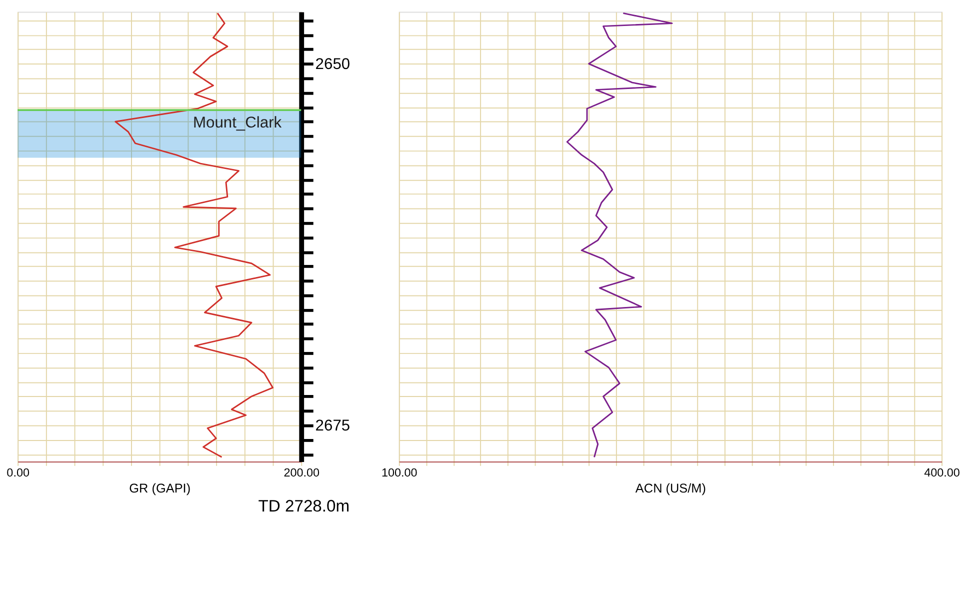 The image size is (965, 603). I want to click on y-tick-label: 2650, so click(332, 65).